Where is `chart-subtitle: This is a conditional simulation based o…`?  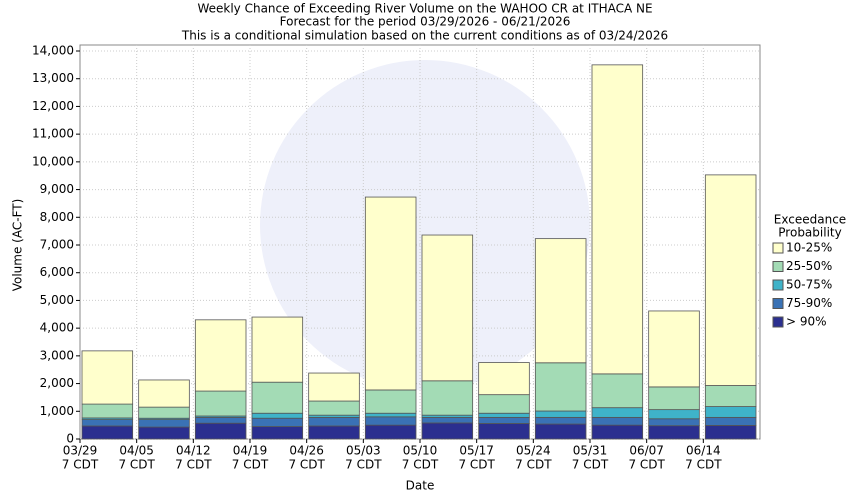
chart-subtitle: This is a conditional simulation based o… is located at coordinates (424, 36).